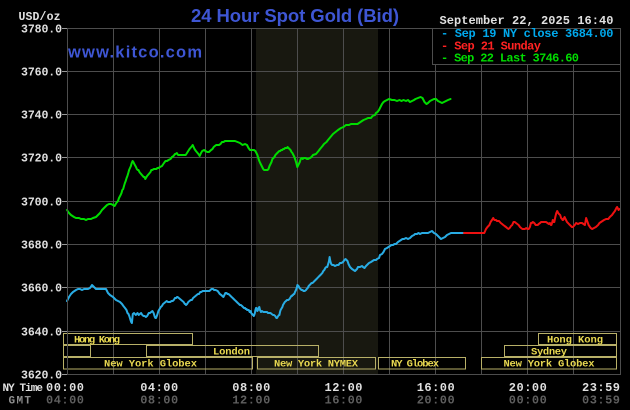 This screenshot has width=630, height=410. I want to click on svg-text: - Sep 21 Sunday, so click(491, 46).